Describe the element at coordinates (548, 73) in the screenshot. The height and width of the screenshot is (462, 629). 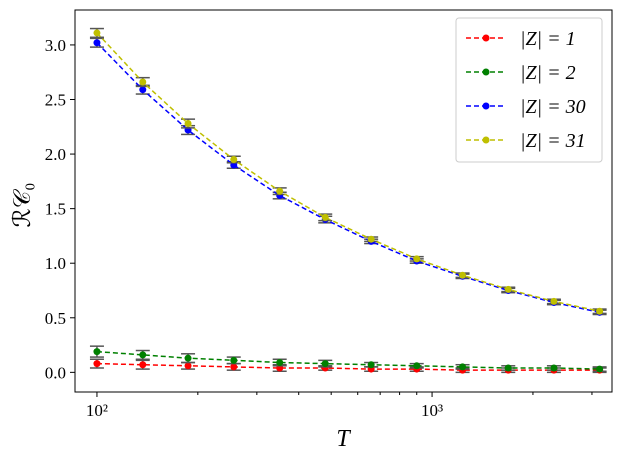
I see `legend-label: |Z| = 2` at that location.